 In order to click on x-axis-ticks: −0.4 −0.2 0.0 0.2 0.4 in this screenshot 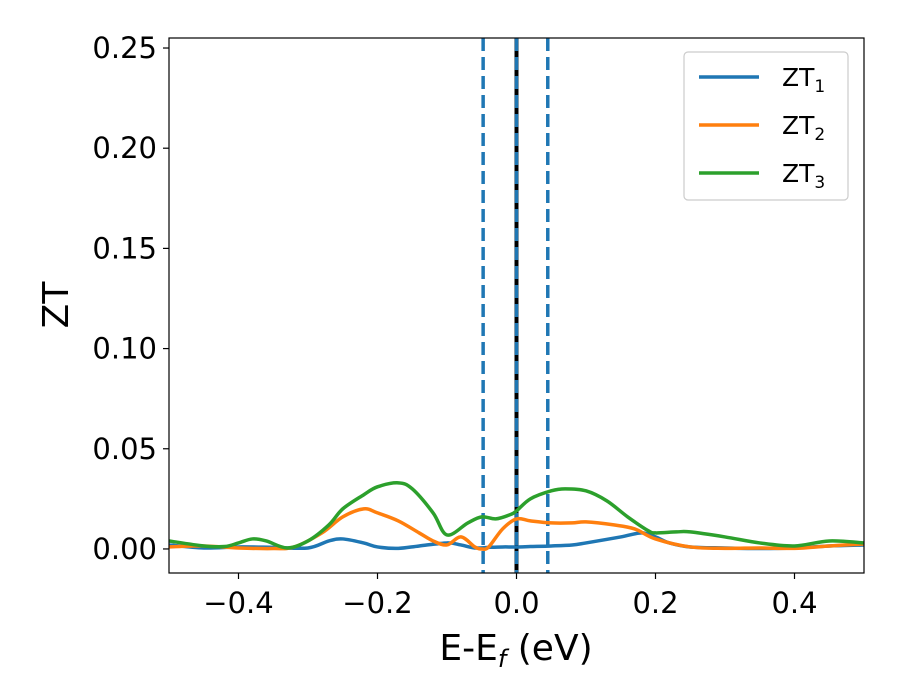, I will do `click(510, 596)`.